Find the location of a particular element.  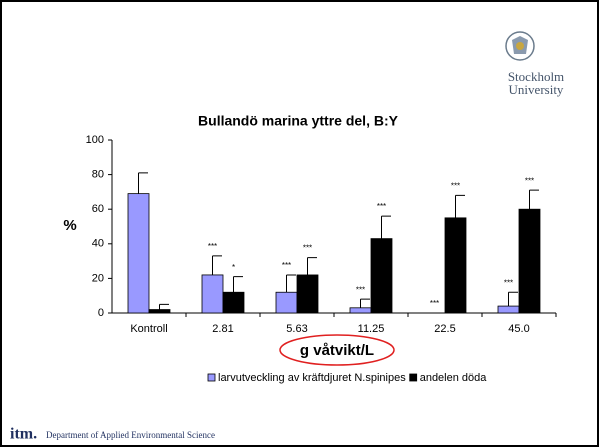

x-tick-label: 22.5 is located at coordinates (444, 329).